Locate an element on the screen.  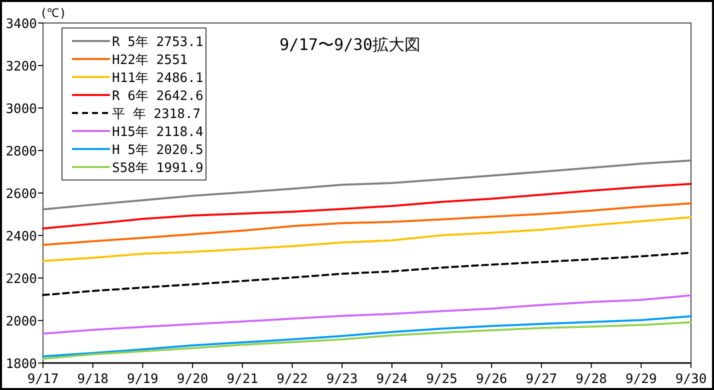
x-tick-label: 9/28 is located at coordinates (591, 379).